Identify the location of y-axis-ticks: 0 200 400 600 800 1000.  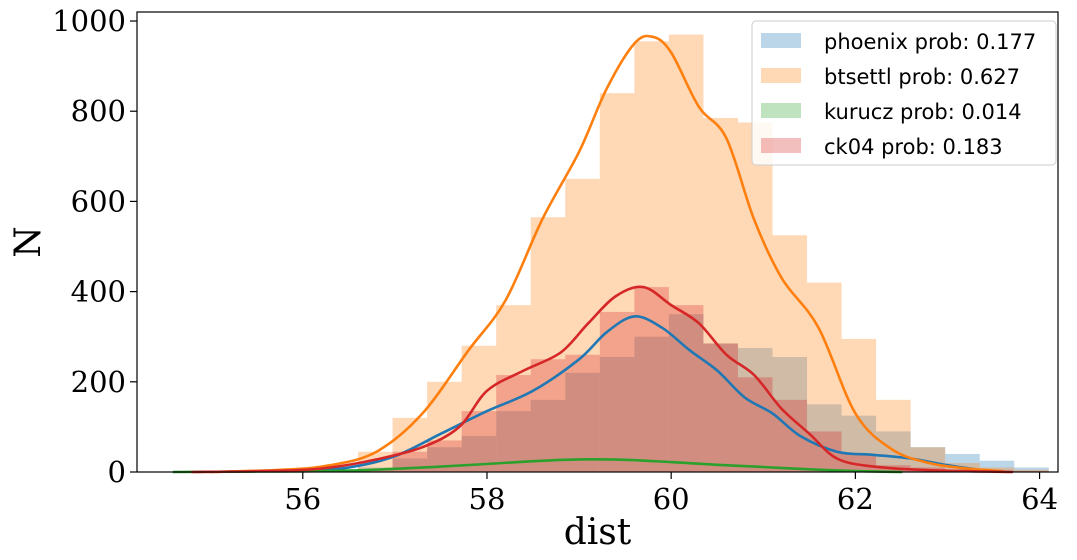
(94, 246).